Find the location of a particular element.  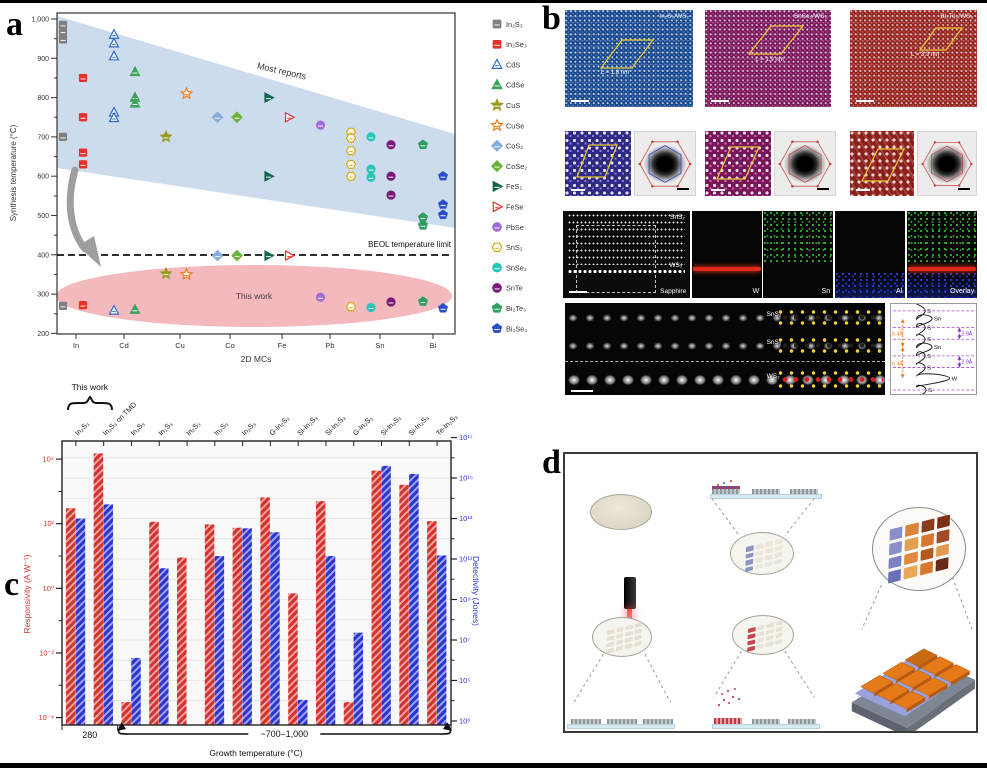

plot-frame is located at coordinates (256, 583).